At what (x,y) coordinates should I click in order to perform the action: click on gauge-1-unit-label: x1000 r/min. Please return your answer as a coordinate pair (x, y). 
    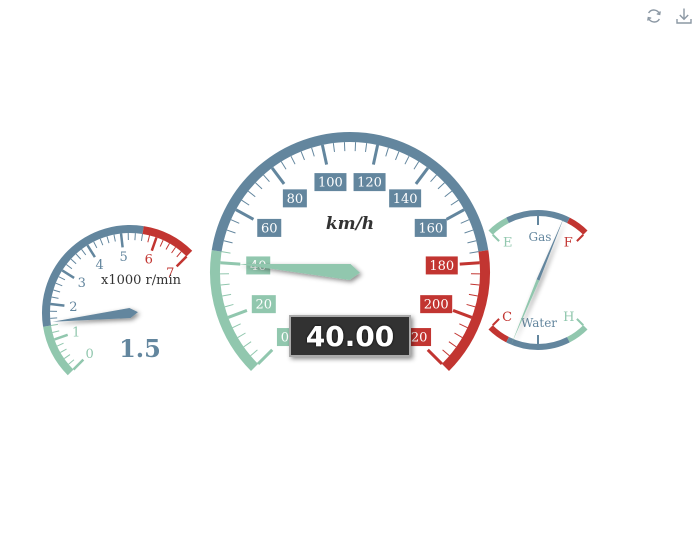
    Looking at the image, I should click on (141, 280).